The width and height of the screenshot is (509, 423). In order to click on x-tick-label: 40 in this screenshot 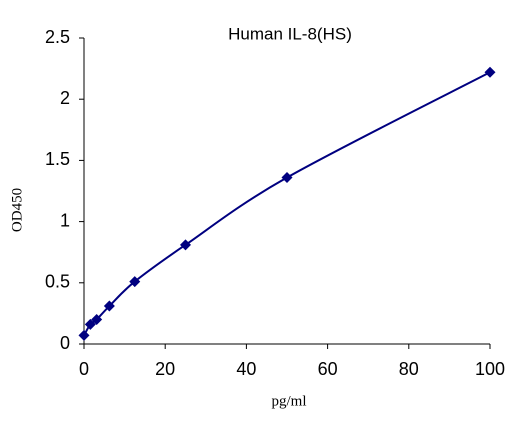, I will do `click(246, 369)`.